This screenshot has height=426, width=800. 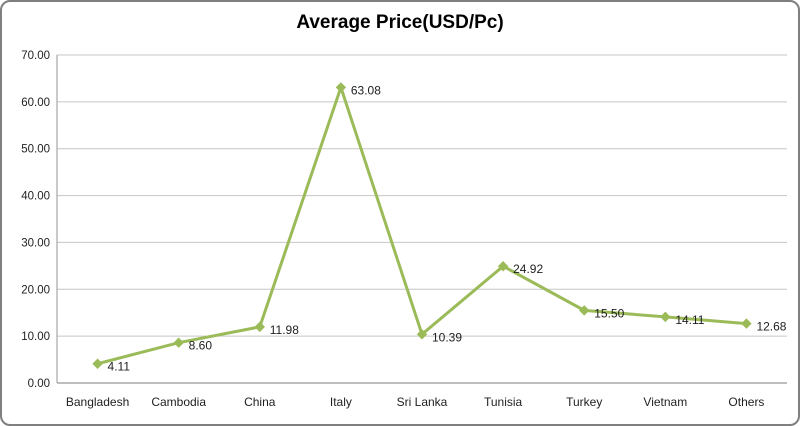 I want to click on x-category-label: Tunisia, so click(x=503, y=402).